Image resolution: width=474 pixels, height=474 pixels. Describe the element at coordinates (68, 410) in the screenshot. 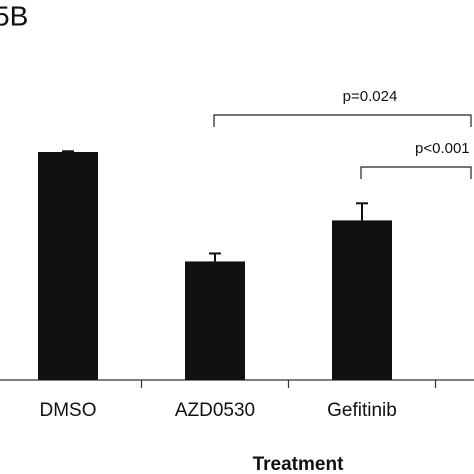

I see `x-tick-label: DMSO` at that location.